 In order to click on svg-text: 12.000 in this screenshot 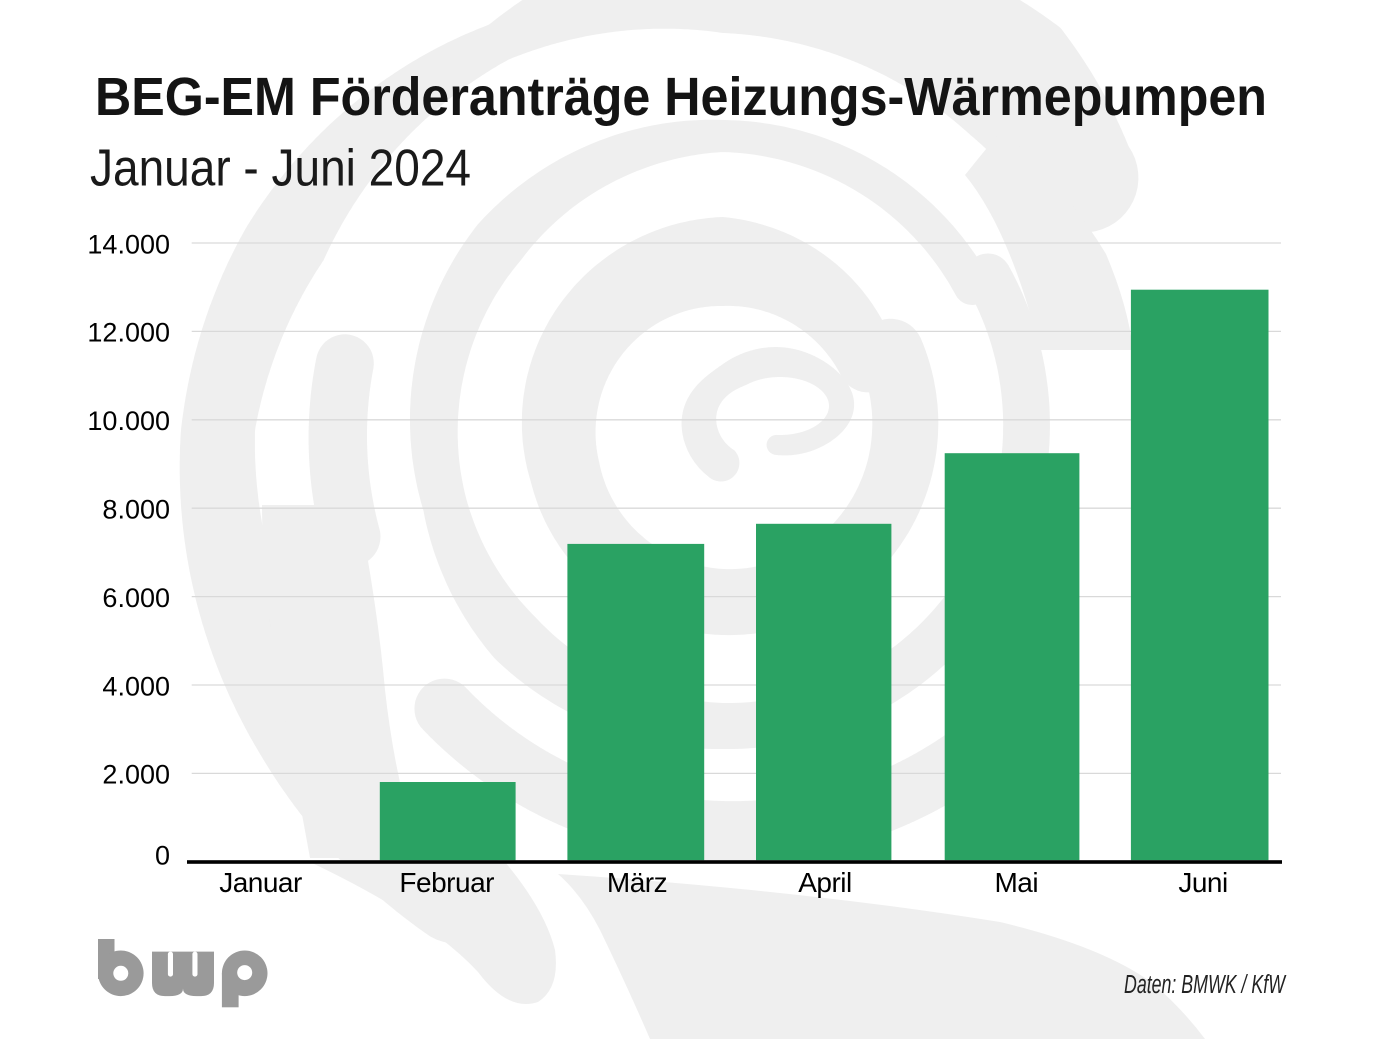, I will do `click(128, 333)`.